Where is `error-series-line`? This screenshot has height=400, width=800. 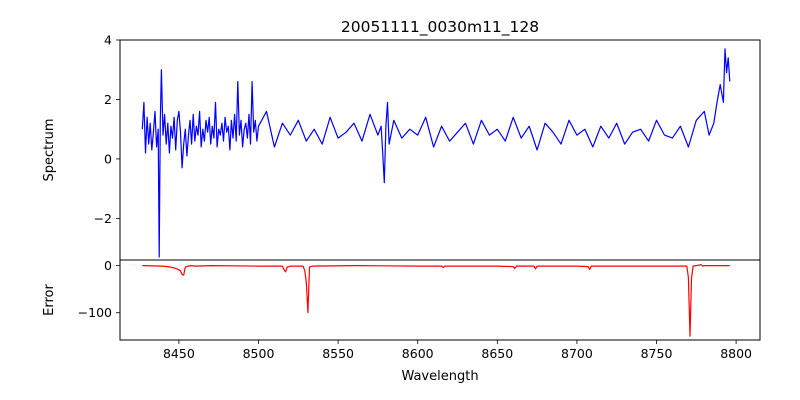 error-series-line is located at coordinates (436, 300).